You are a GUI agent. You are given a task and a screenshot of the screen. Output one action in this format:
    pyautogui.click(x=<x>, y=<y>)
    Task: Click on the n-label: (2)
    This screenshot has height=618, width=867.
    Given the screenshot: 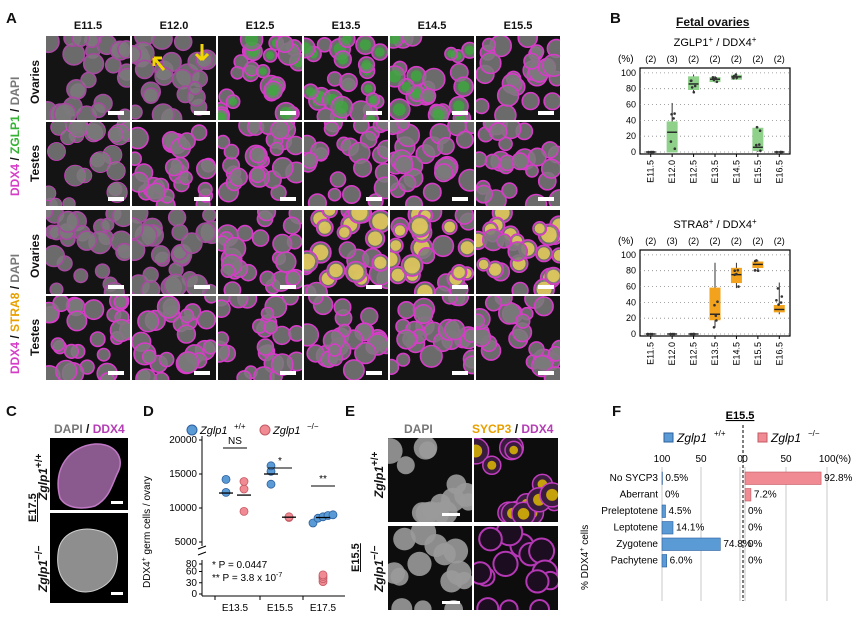 What is the action you would take?
    pyautogui.click(x=757, y=241)
    